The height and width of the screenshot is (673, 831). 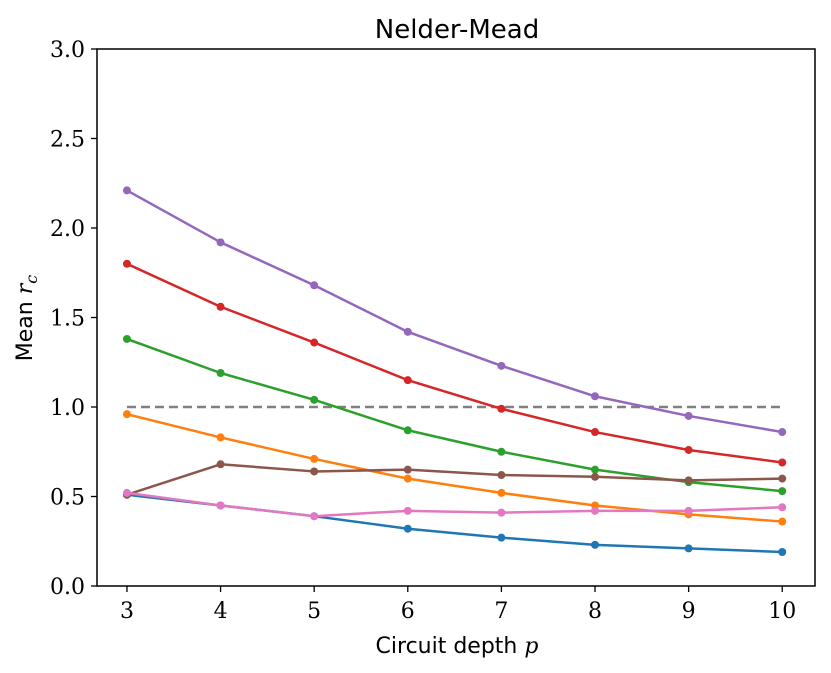 I want to click on y-tick-label: 3.0, so click(x=67, y=50).